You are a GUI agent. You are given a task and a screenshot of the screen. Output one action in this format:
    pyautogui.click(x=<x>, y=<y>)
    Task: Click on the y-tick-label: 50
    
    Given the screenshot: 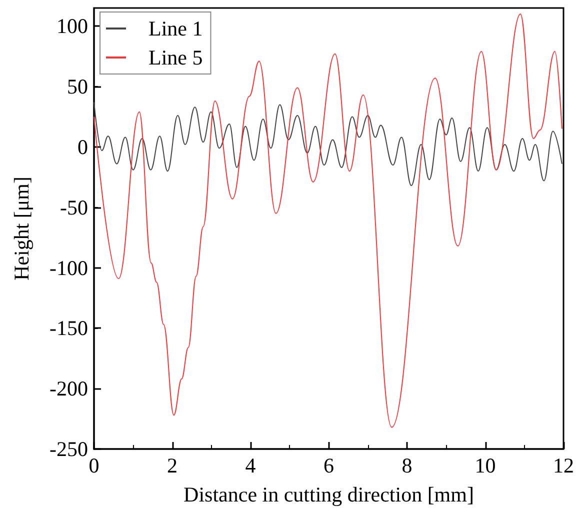 What is the action you would take?
    pyautogui.click(x=77, y=86)
    